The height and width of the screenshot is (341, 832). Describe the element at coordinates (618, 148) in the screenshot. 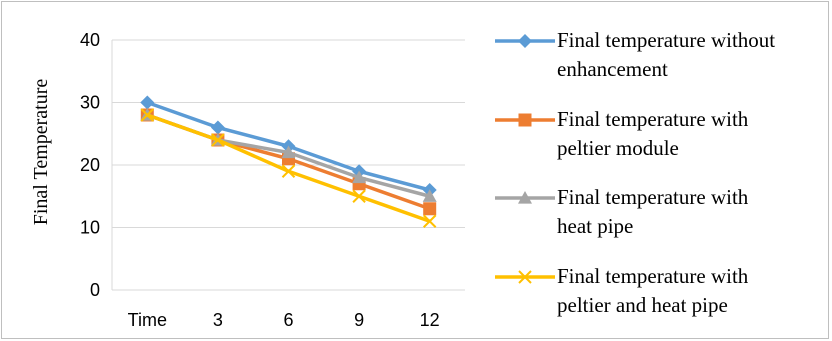

I see `legend-label: peltier module` at that location.